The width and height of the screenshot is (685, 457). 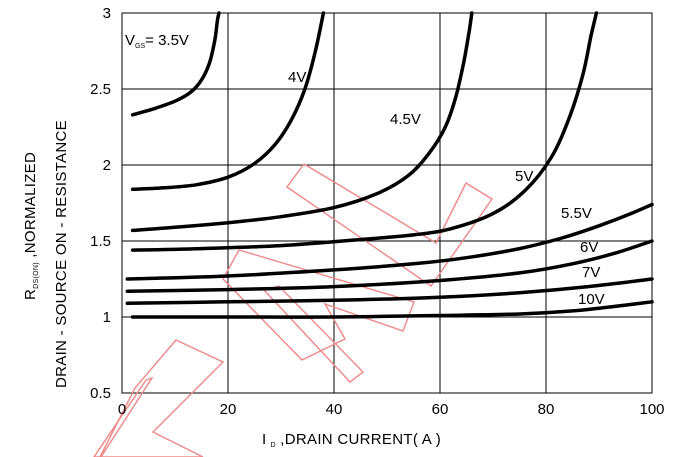 What do you see at coordinates (589, 247) in the screenshot?
I see `curve-label: 6V` at bounding box center [589, 247].